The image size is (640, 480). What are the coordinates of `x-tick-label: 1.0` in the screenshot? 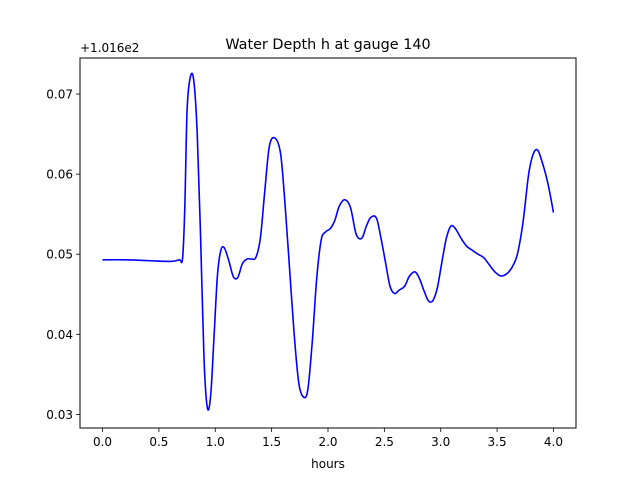 It's located at (215, 442).